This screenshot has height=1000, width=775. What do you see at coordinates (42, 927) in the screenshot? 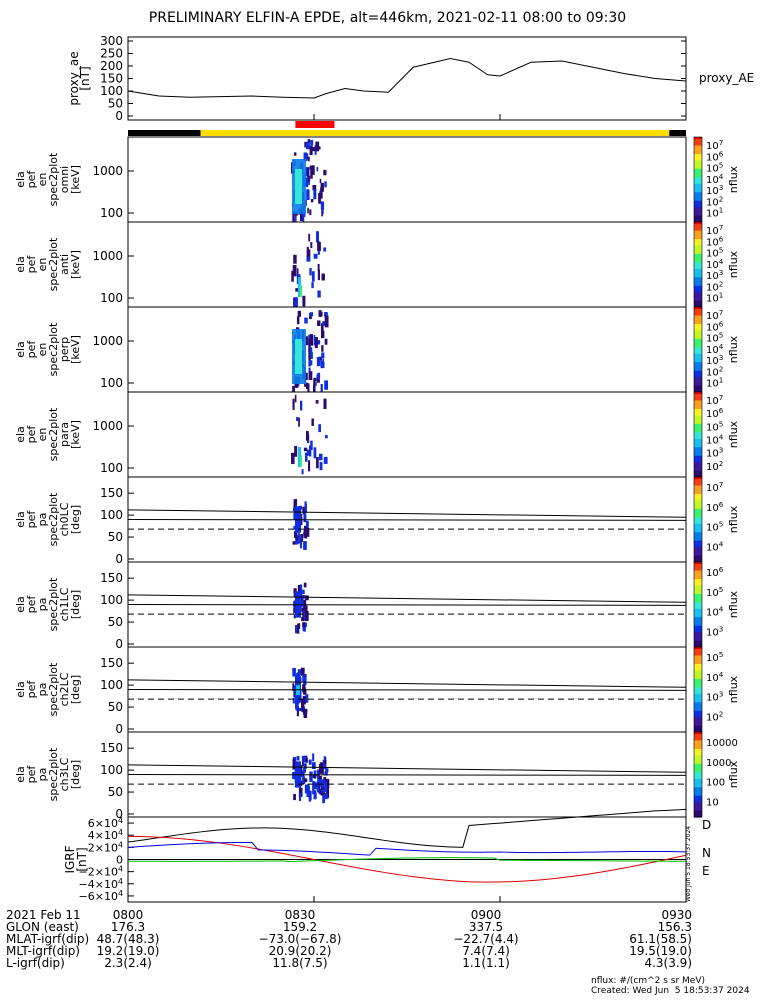
I see `footer-row-label: GLON (east)` at bounding box center [42, 927].